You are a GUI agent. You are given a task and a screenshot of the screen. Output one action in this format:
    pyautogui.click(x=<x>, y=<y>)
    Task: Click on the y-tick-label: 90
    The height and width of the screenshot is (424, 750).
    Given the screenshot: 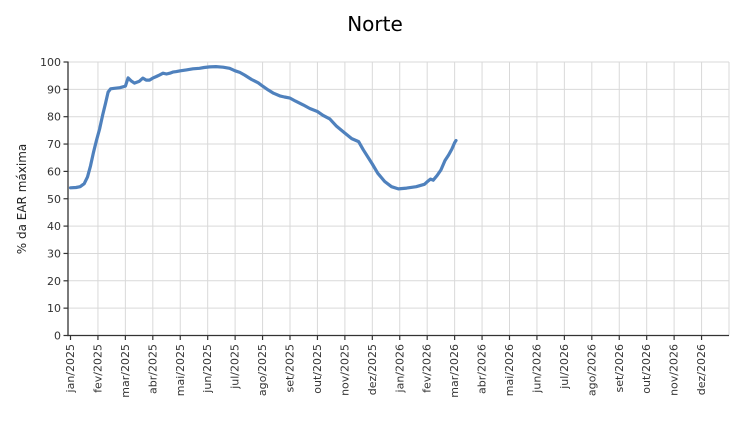 What is the action you would take?
    pyautogui.click(x=54, y=89)
    